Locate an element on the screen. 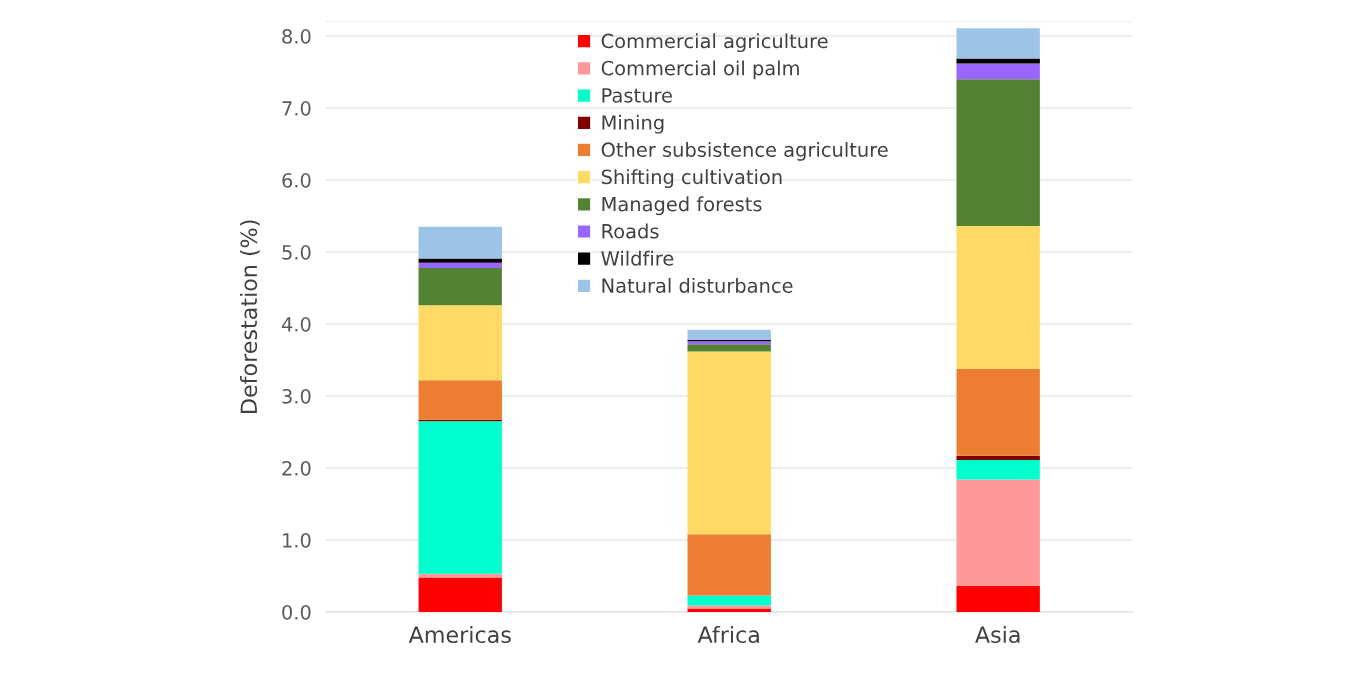 Image resolution: width=1363 pixels, height=677 pixels. legend-label: Commercial oil palm is located at coordinates (700, 70).